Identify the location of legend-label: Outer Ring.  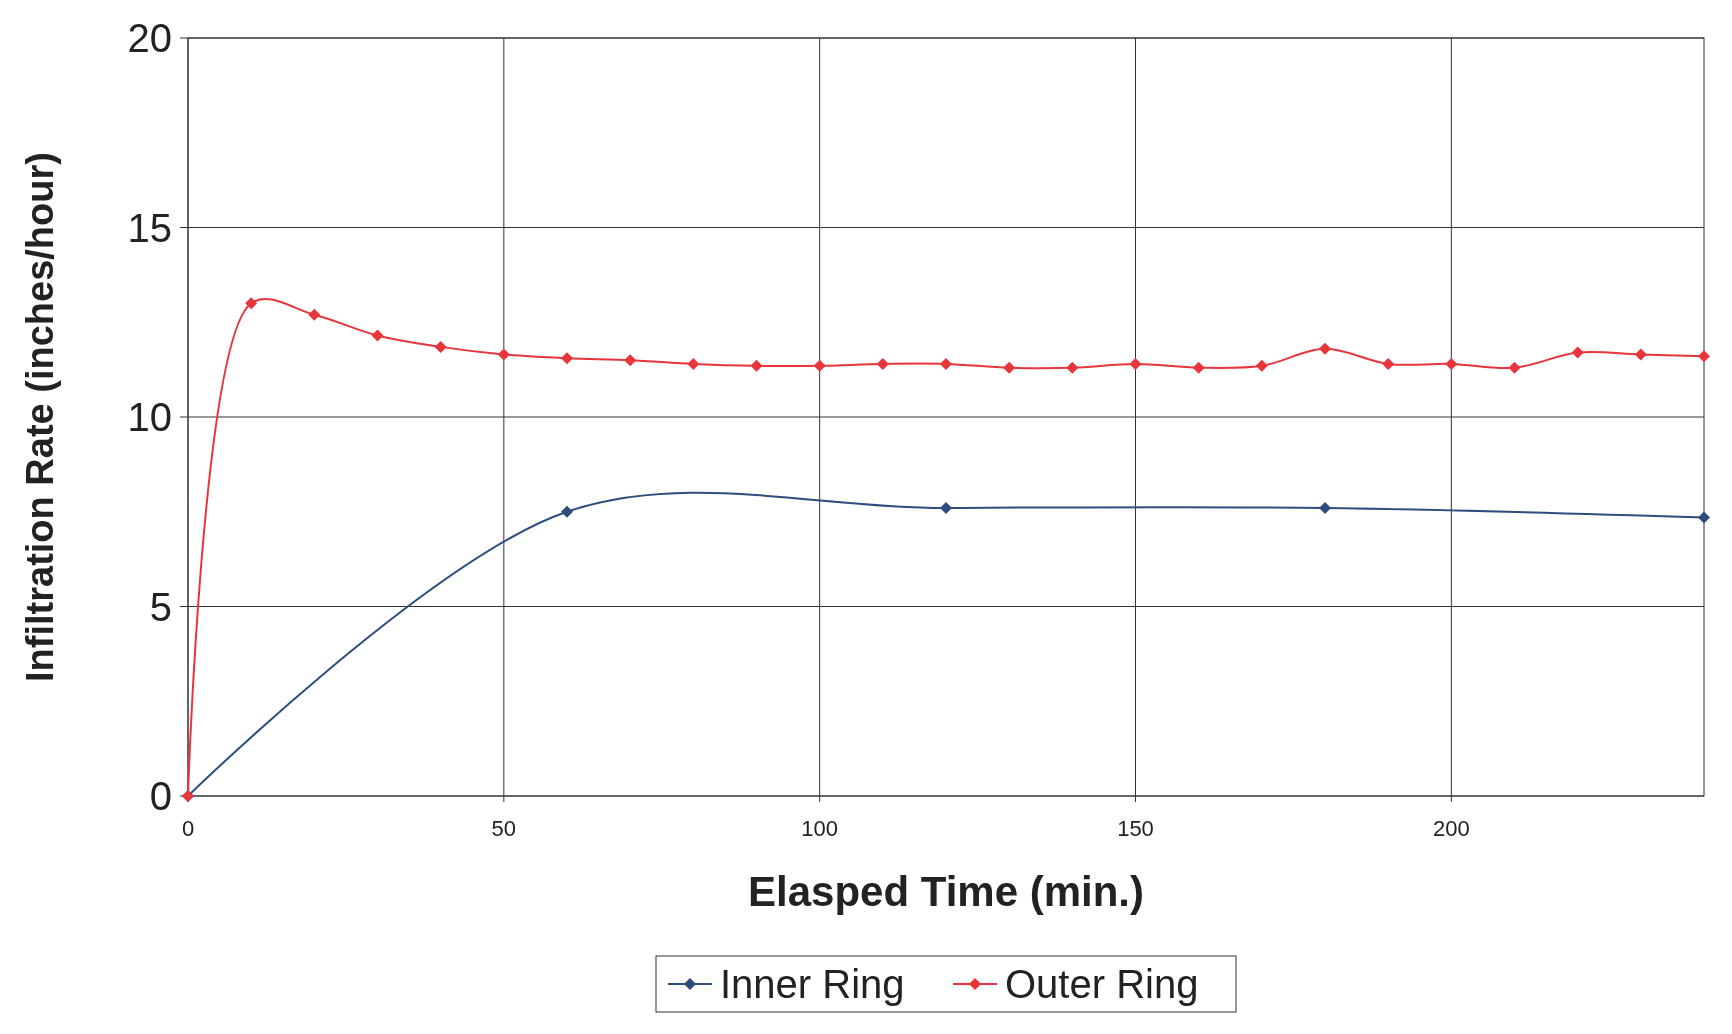
(1102, 984).